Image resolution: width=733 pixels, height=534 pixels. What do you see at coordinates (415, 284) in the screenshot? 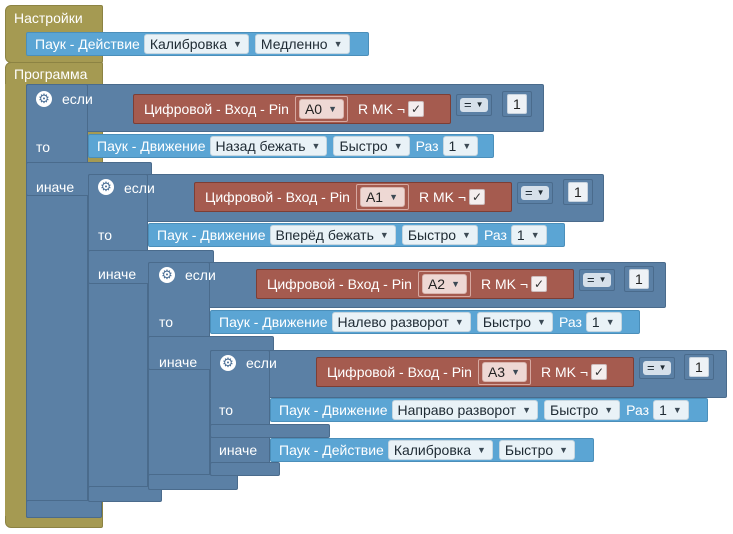
I see `digital-input-block-3: Цифровой - Вход - Pin A2 ▼ R MK ¬ ✓` at bounding box center [415, 284].